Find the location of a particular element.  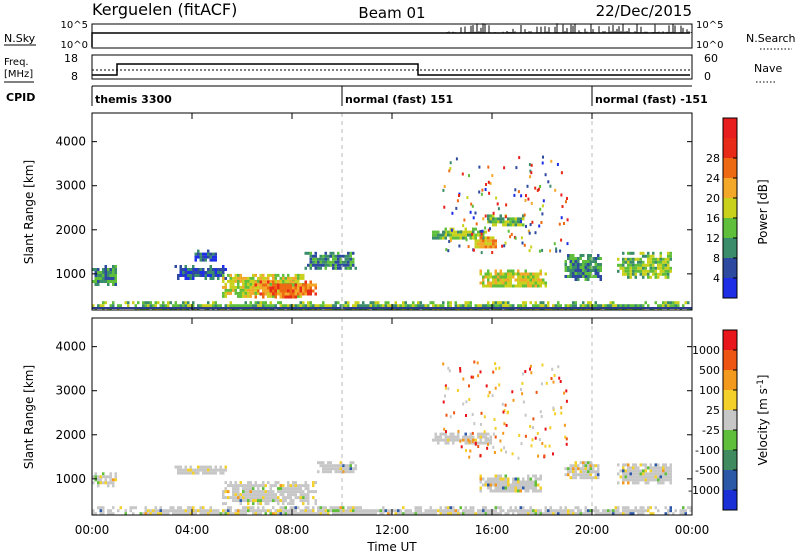

freq-tick-right-top: 60 is located at coordinates (711, 58).